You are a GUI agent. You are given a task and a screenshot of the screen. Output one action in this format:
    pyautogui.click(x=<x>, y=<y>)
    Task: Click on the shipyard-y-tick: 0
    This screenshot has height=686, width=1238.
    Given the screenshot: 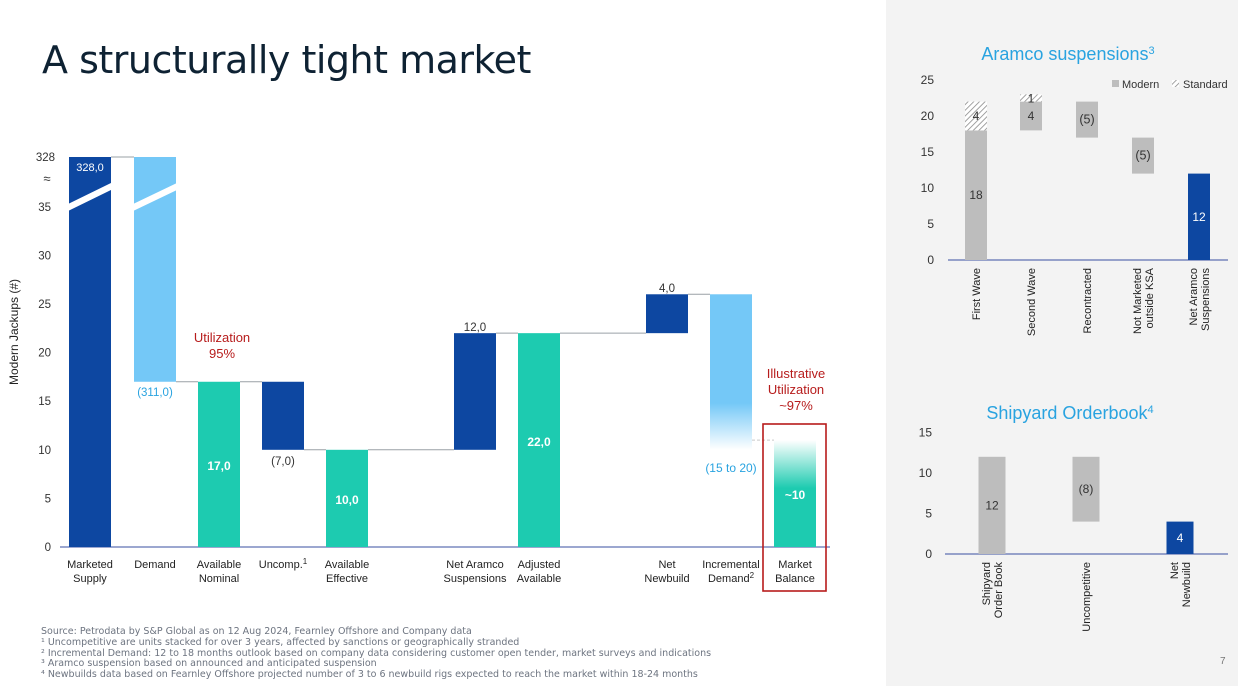 What is the action you would take?
    pyautogui.click(x=928, y=554)
    